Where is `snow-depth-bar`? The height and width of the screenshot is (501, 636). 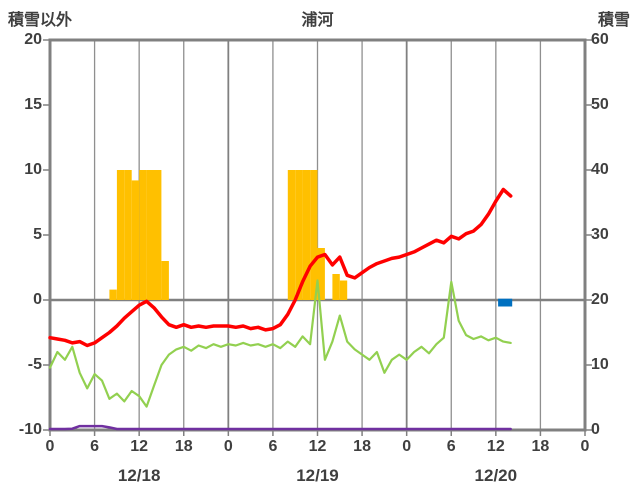 snow-depth-bar is located at coordinates (505, 302).